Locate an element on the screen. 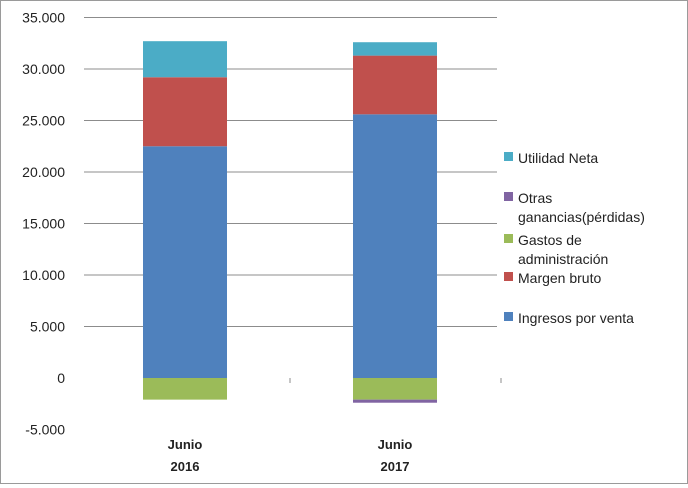 The width and height of the screenshot is (688, 488). legend-label: ganancias(pérdidas) is located at coordinates (581, 217).